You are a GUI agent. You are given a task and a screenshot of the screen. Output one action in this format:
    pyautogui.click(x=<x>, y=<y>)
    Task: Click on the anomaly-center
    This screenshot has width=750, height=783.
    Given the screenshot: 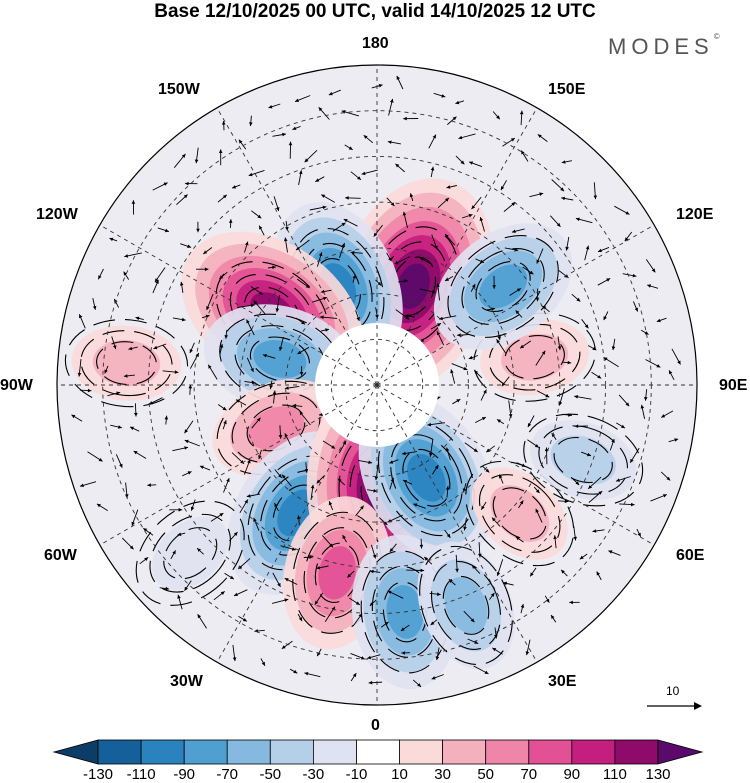 What is the action you would take?
    pyautogui.click(x=583, y=460)
    